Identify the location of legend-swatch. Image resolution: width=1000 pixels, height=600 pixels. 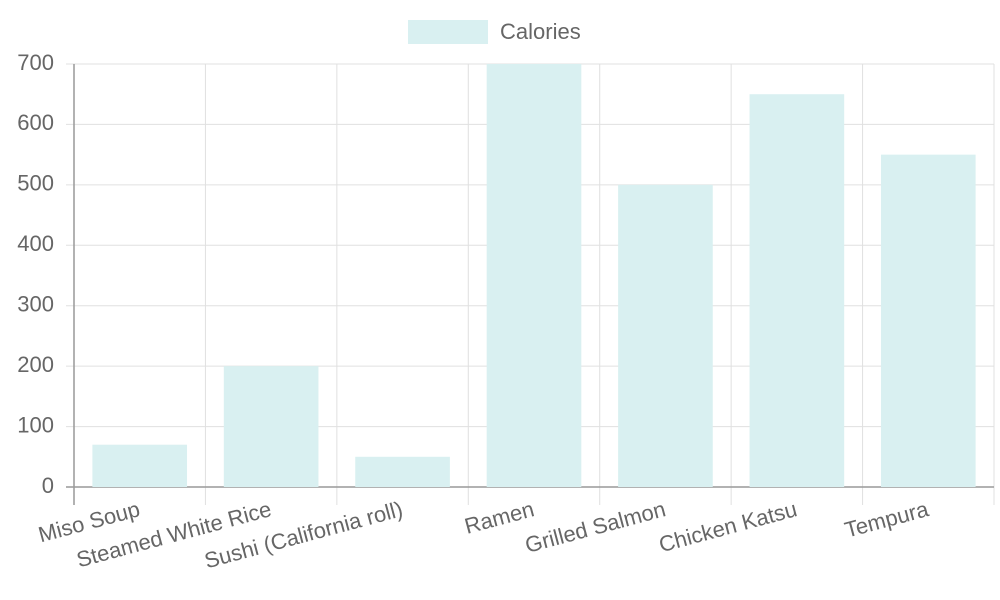
(448, 32).